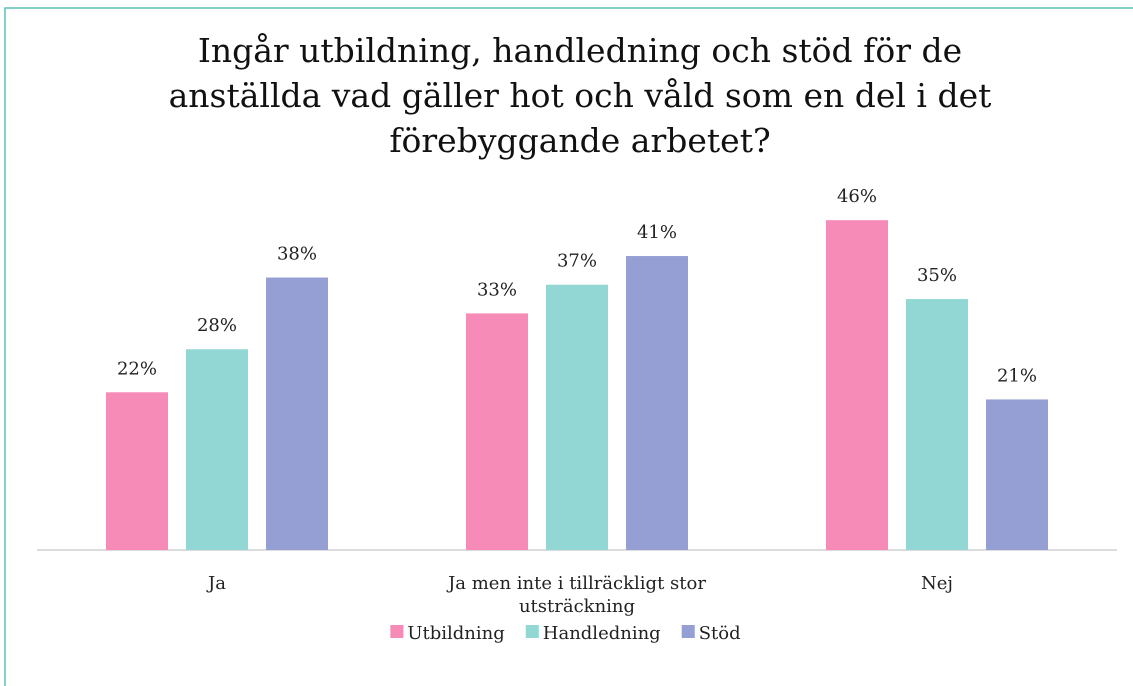  Describe the element at coordinates (137, 368) in the screenshot. I see `data-label: 22%` at that location.